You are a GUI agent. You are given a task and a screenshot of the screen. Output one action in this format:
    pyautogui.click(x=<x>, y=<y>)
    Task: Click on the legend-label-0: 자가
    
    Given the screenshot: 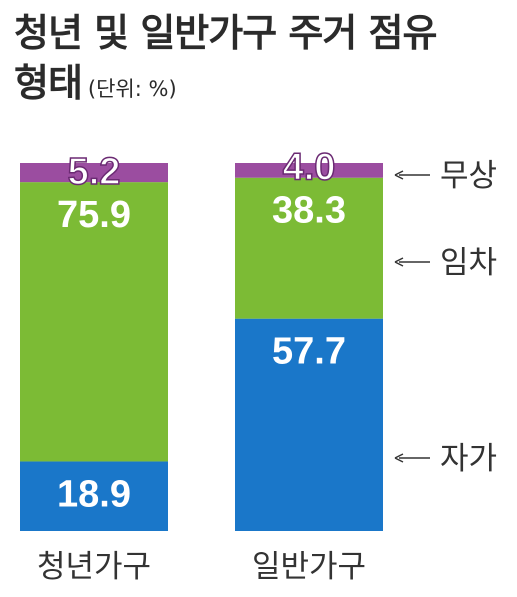 What is the action you would take?
    pyautogui.click(x=468, y=459)
    